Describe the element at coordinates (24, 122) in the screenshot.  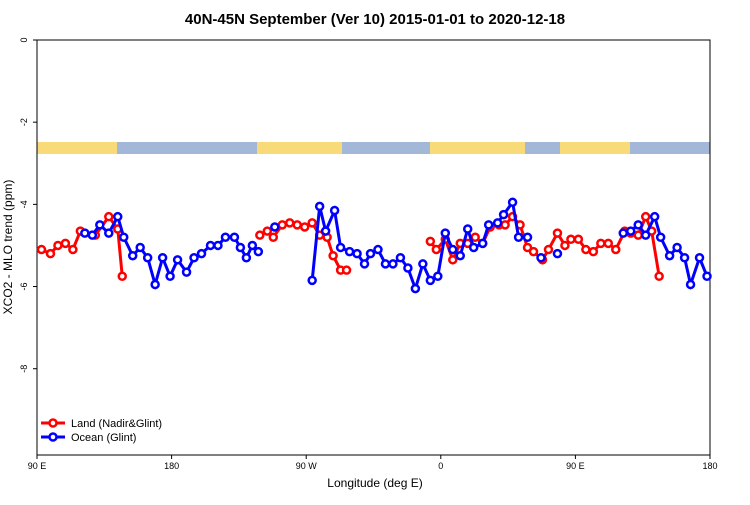
I see `y-tick-label: -2` at that location.